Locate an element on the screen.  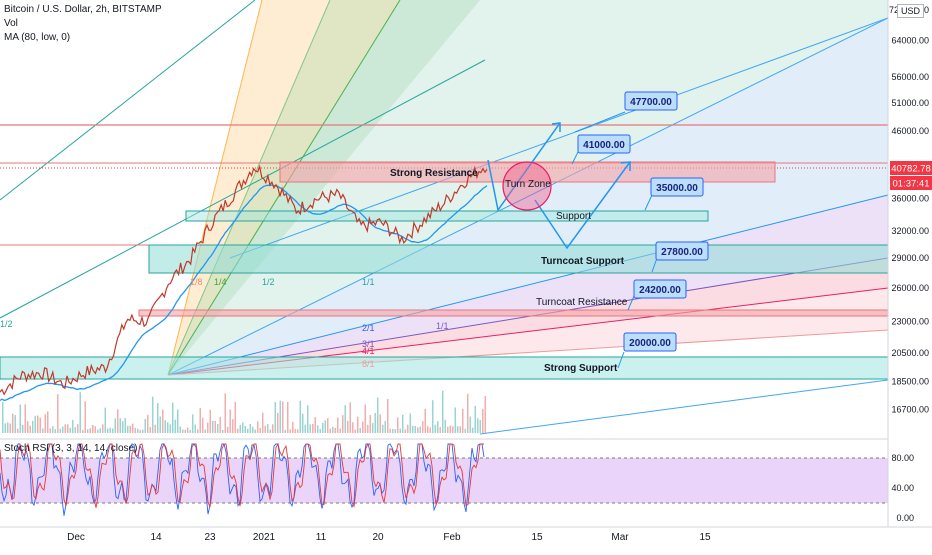
label-turncoat-support: Turncoat Support is located at coordinates (583, 261).